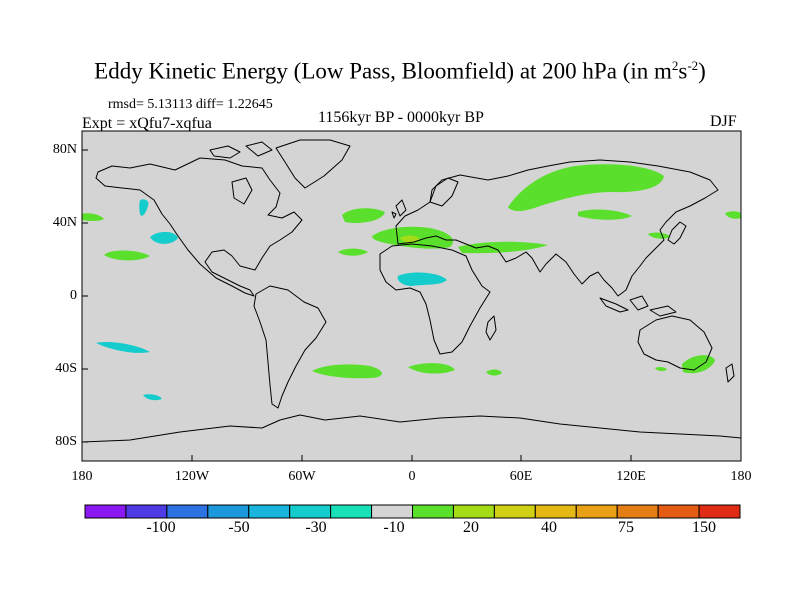 This screenshot has height=600, width=800. Describe the element at coordinates (491, 328) in the screenshot. I see `coastline-madagascar` at that location.